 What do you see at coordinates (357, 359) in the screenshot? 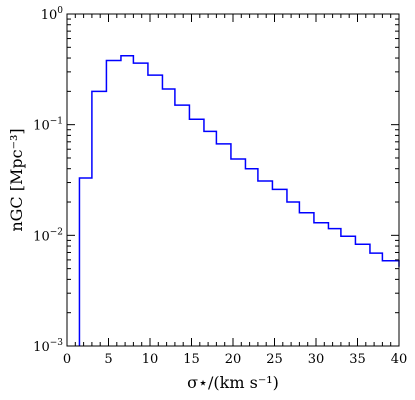
I see `x-tick-label: 35` at bounding box center [357, 359].